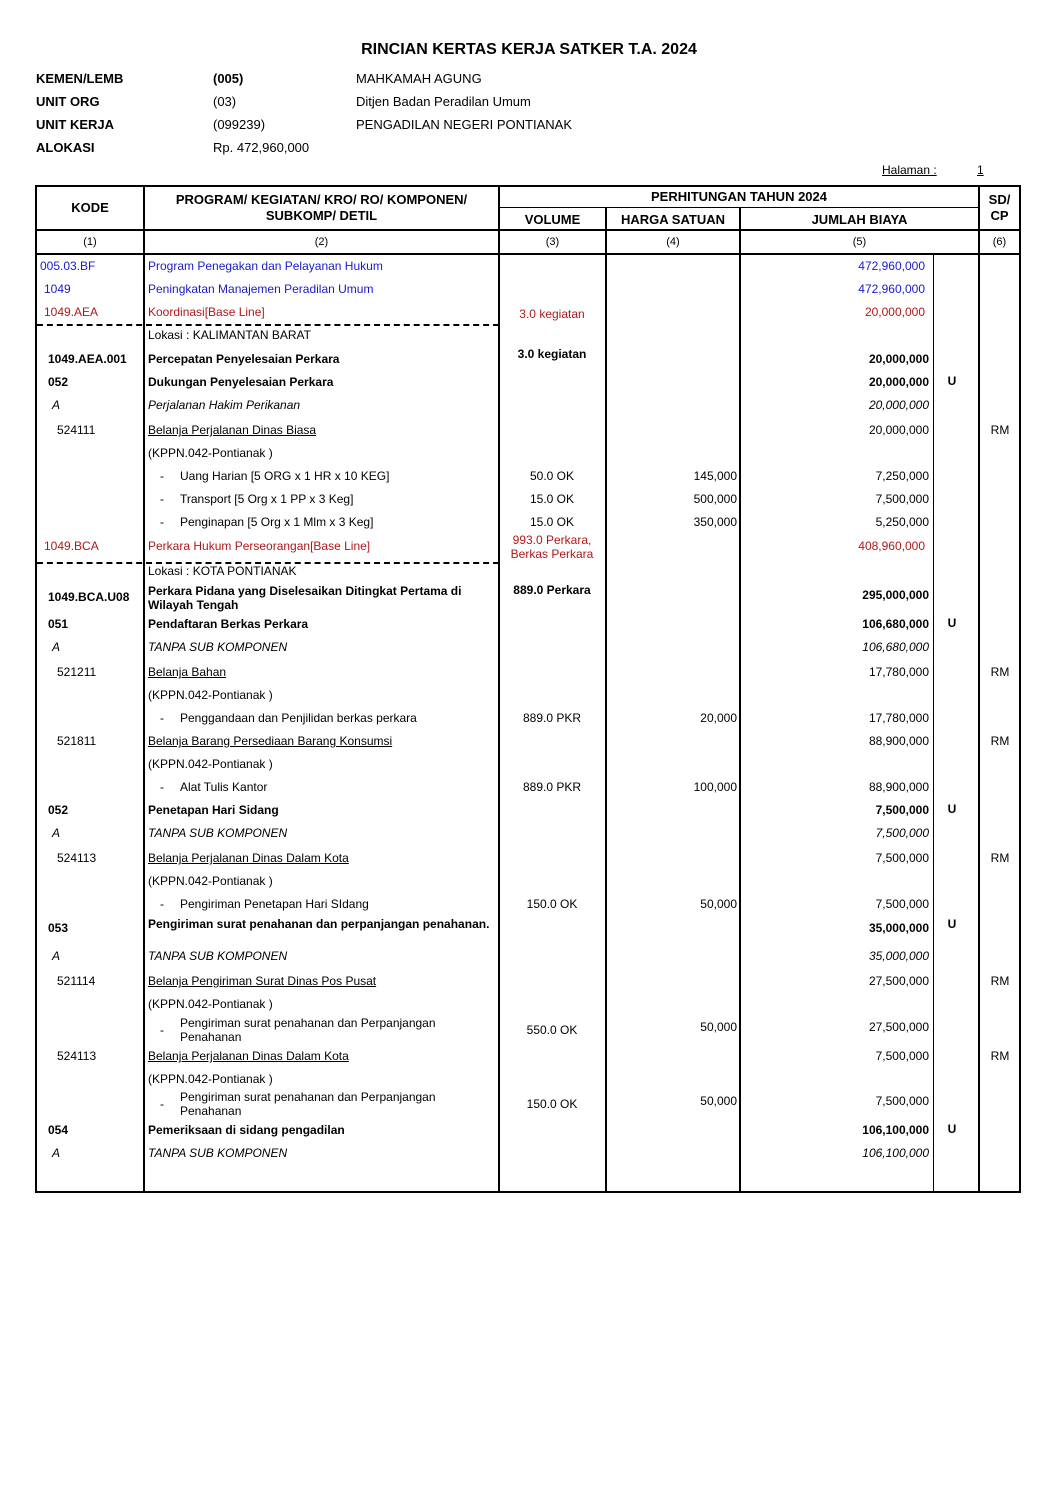  Describe the element at coordinates (268, 325) in the screenshot. I see `section-separator` at that location.